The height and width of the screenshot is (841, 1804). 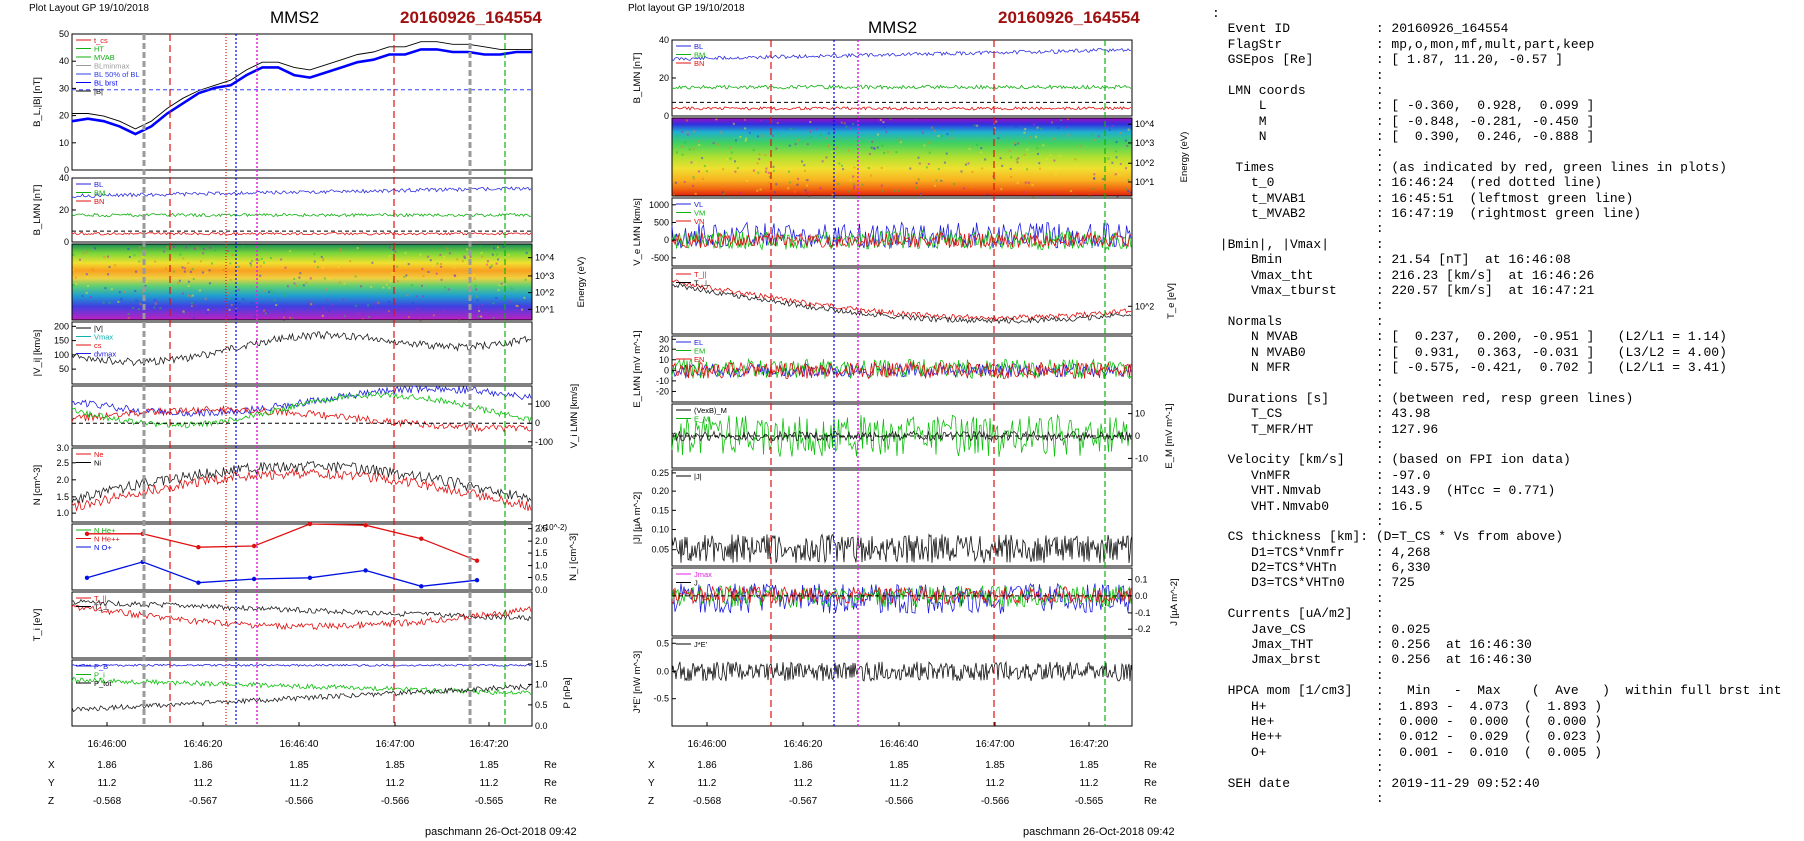 I want to click on y-tick-label: -100, so click(x=544, y=442).